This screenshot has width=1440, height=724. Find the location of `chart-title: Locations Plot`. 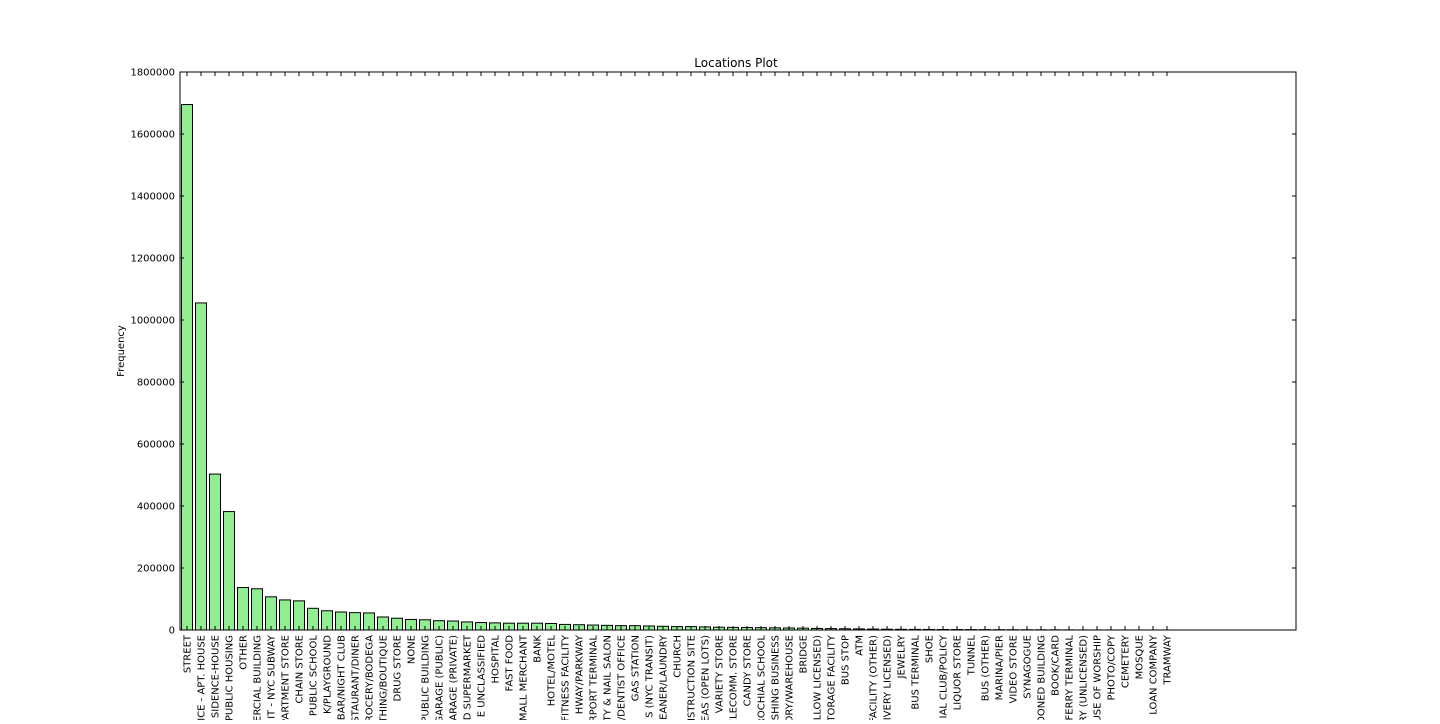

chart-title: Locations Plot is located at coordinates (736, 63).